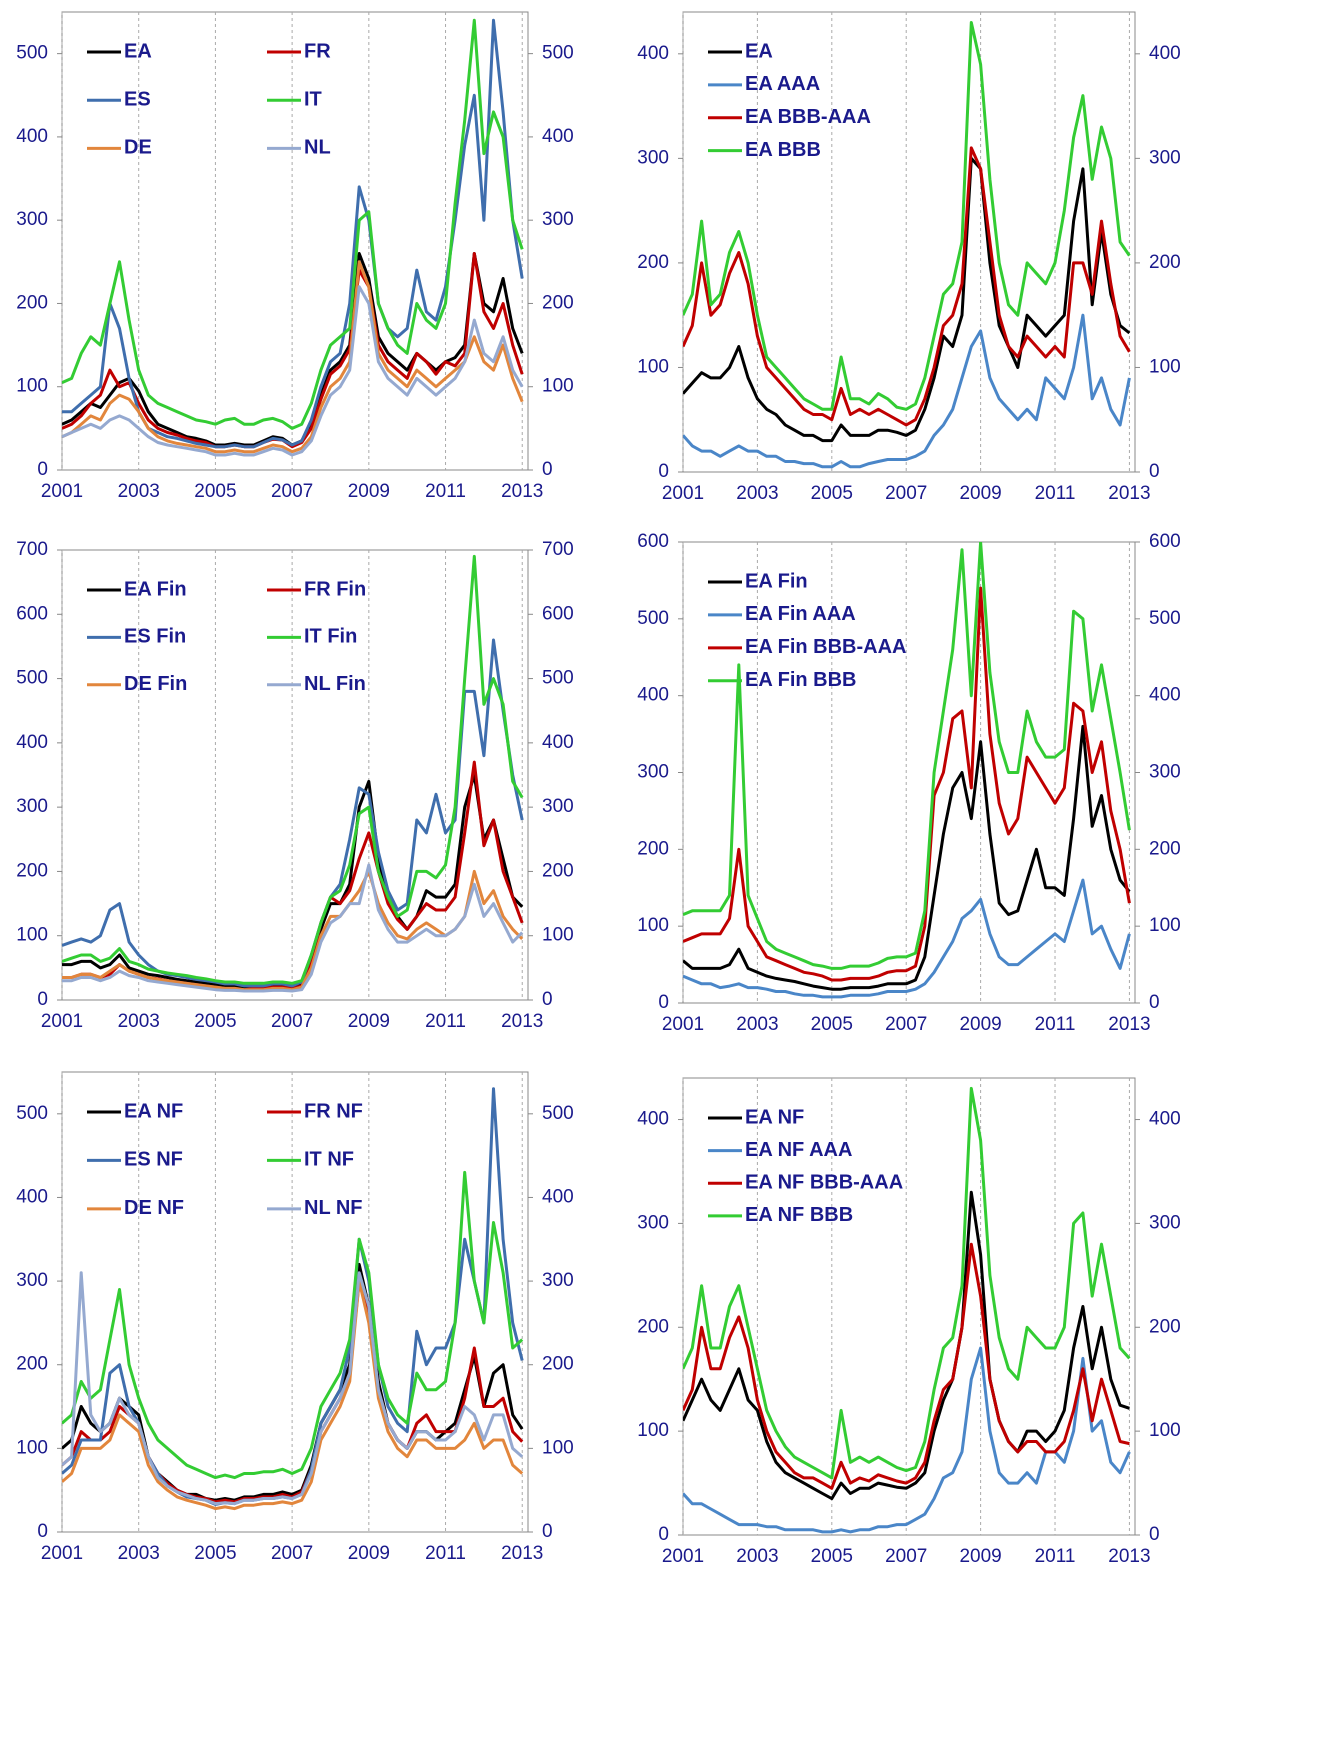 Image resolution: width=1325 pixels, height=1745 pixels. What do you see at coordinates (825, 647) in the screenshot?
I see `legend-label: EA Fin BBB-AAA` at bounding box center [825, 647].